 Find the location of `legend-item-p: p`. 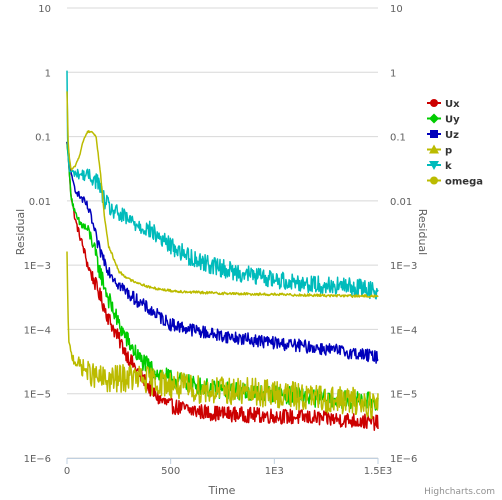

legend-item-p: p is located at coordinates (439, 150).